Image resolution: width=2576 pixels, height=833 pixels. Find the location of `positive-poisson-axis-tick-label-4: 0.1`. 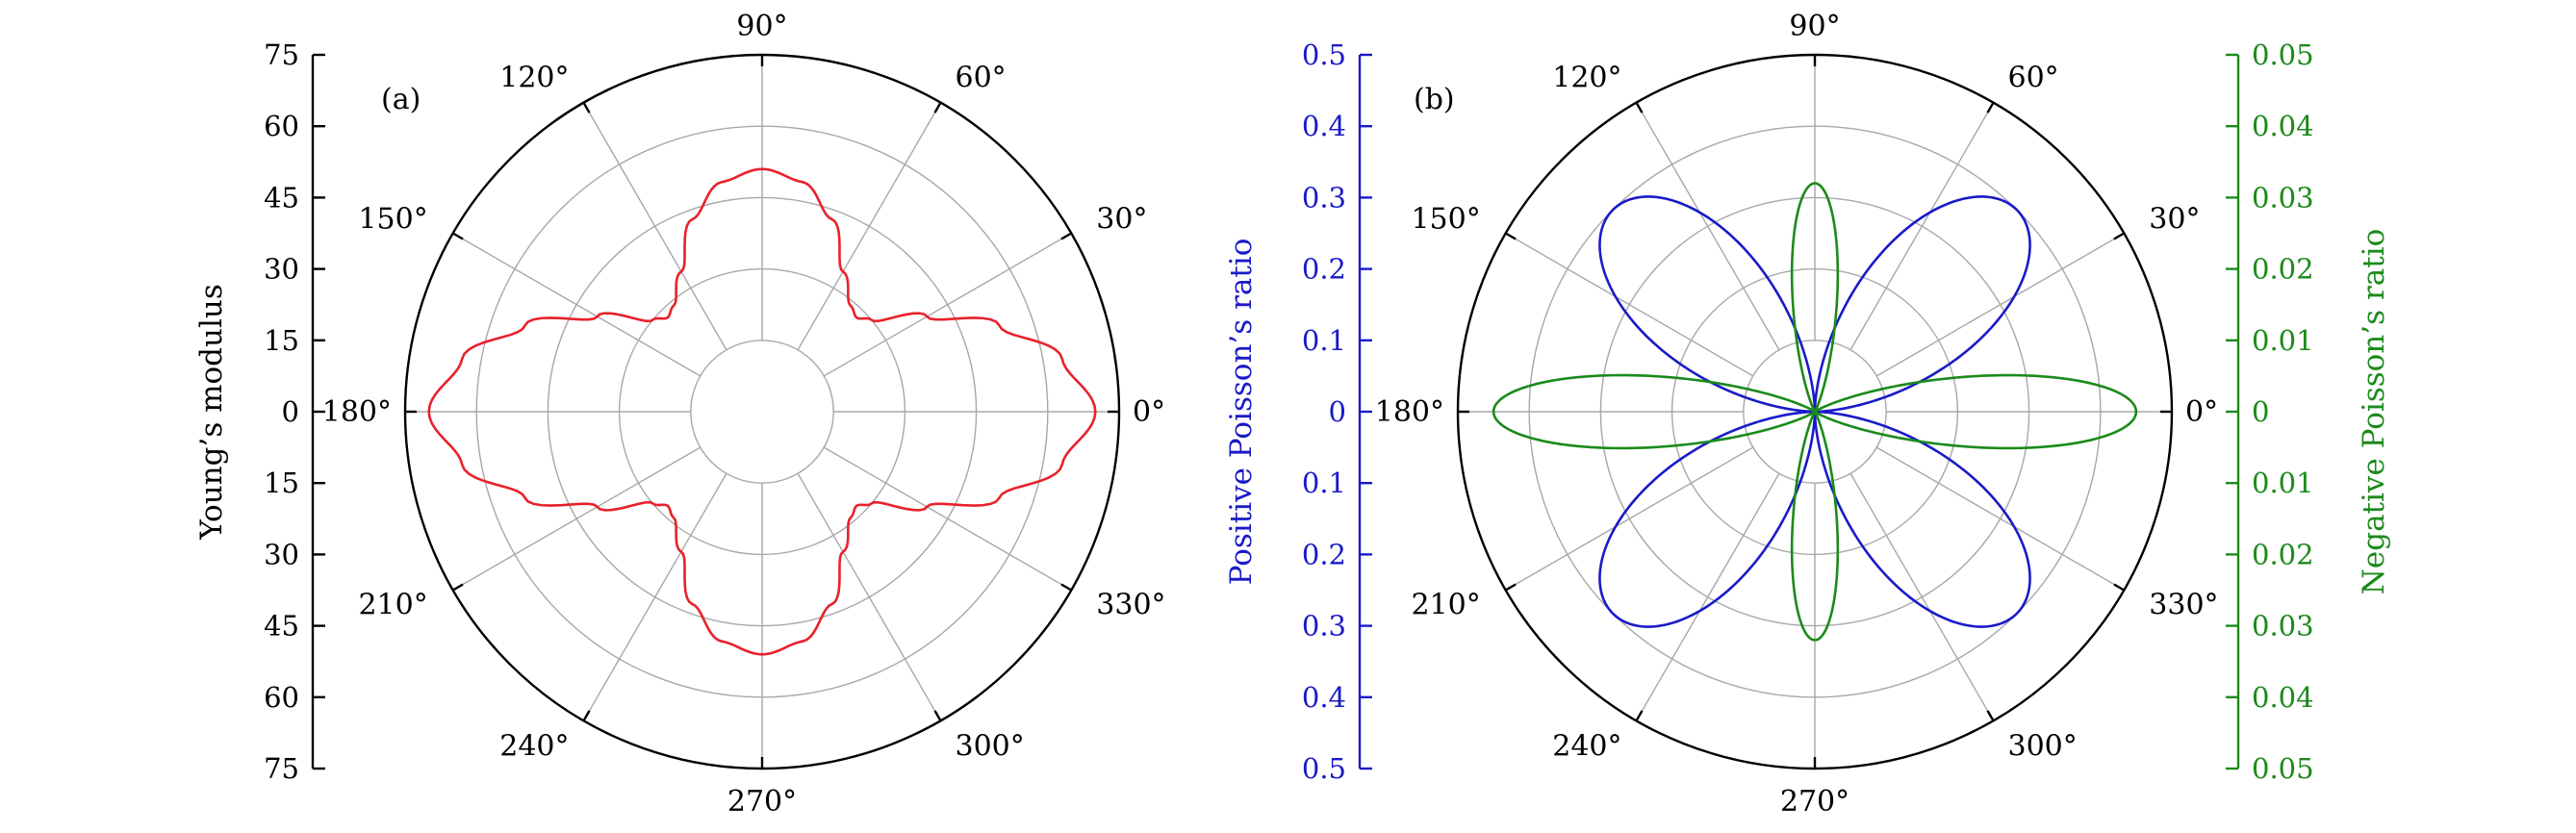

positive-poisson-axis-tick-label-4: 0.1 is located at coordinates (1324, 340).